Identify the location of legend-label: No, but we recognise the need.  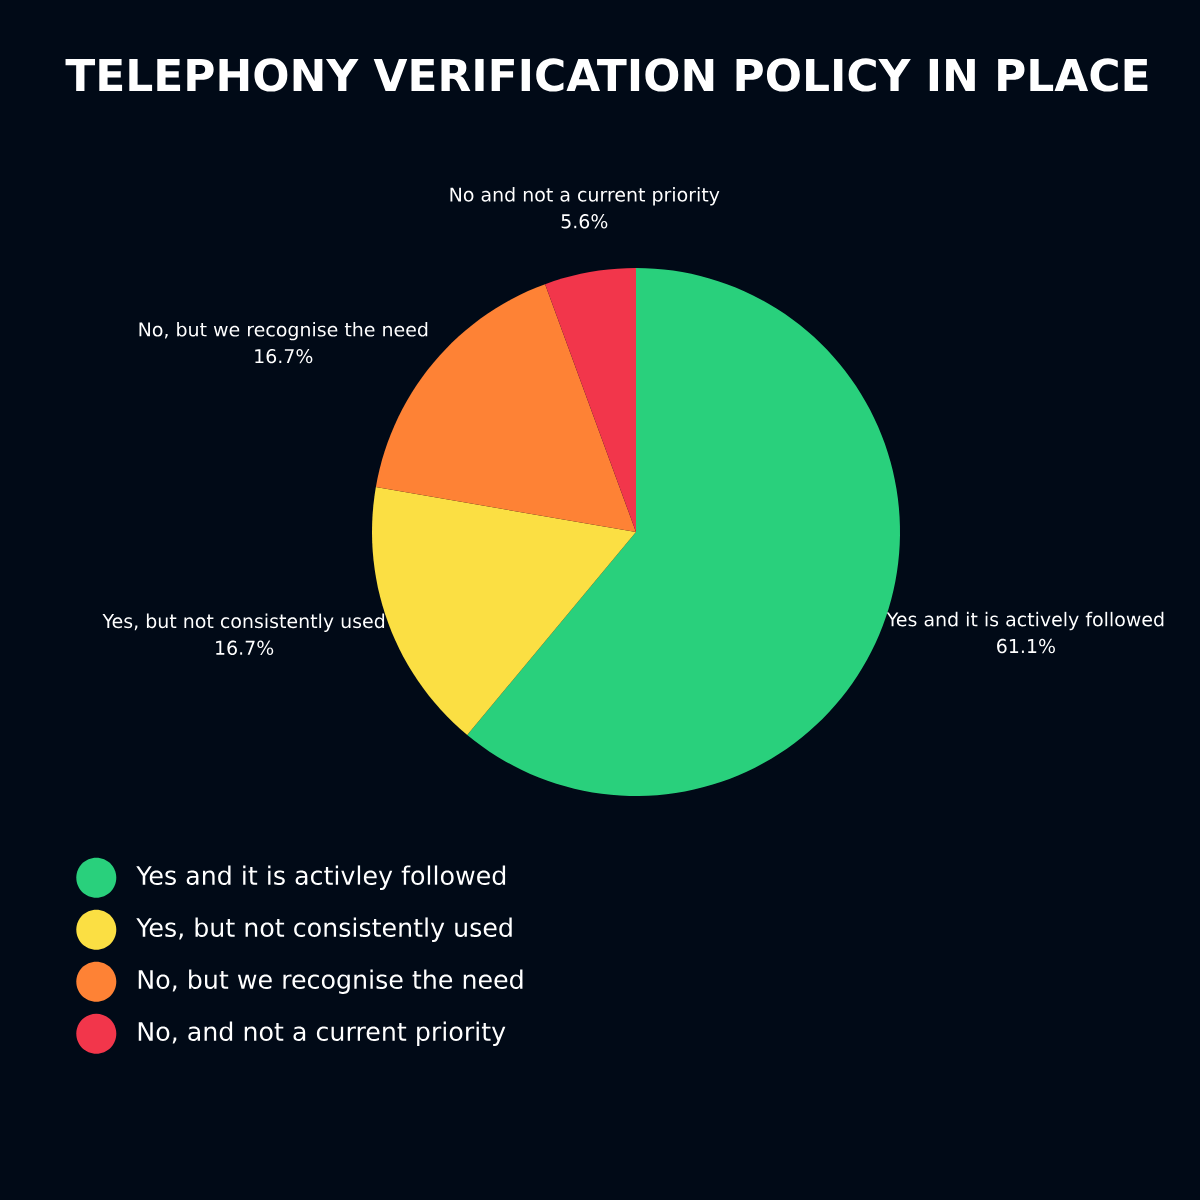
(330, 981).